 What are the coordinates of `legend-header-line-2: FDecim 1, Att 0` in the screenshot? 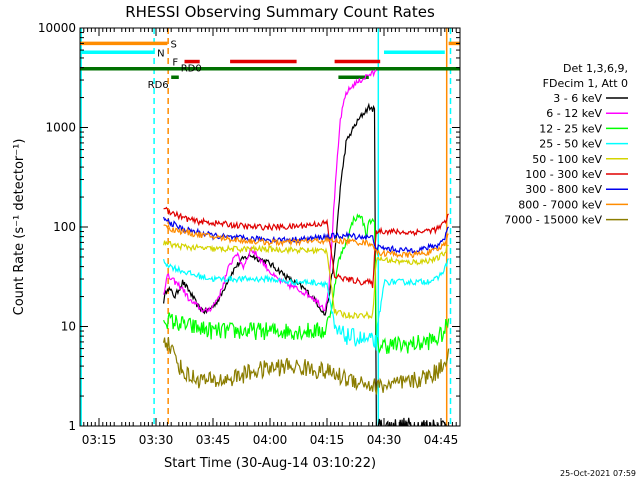 It's located at (585, 83).